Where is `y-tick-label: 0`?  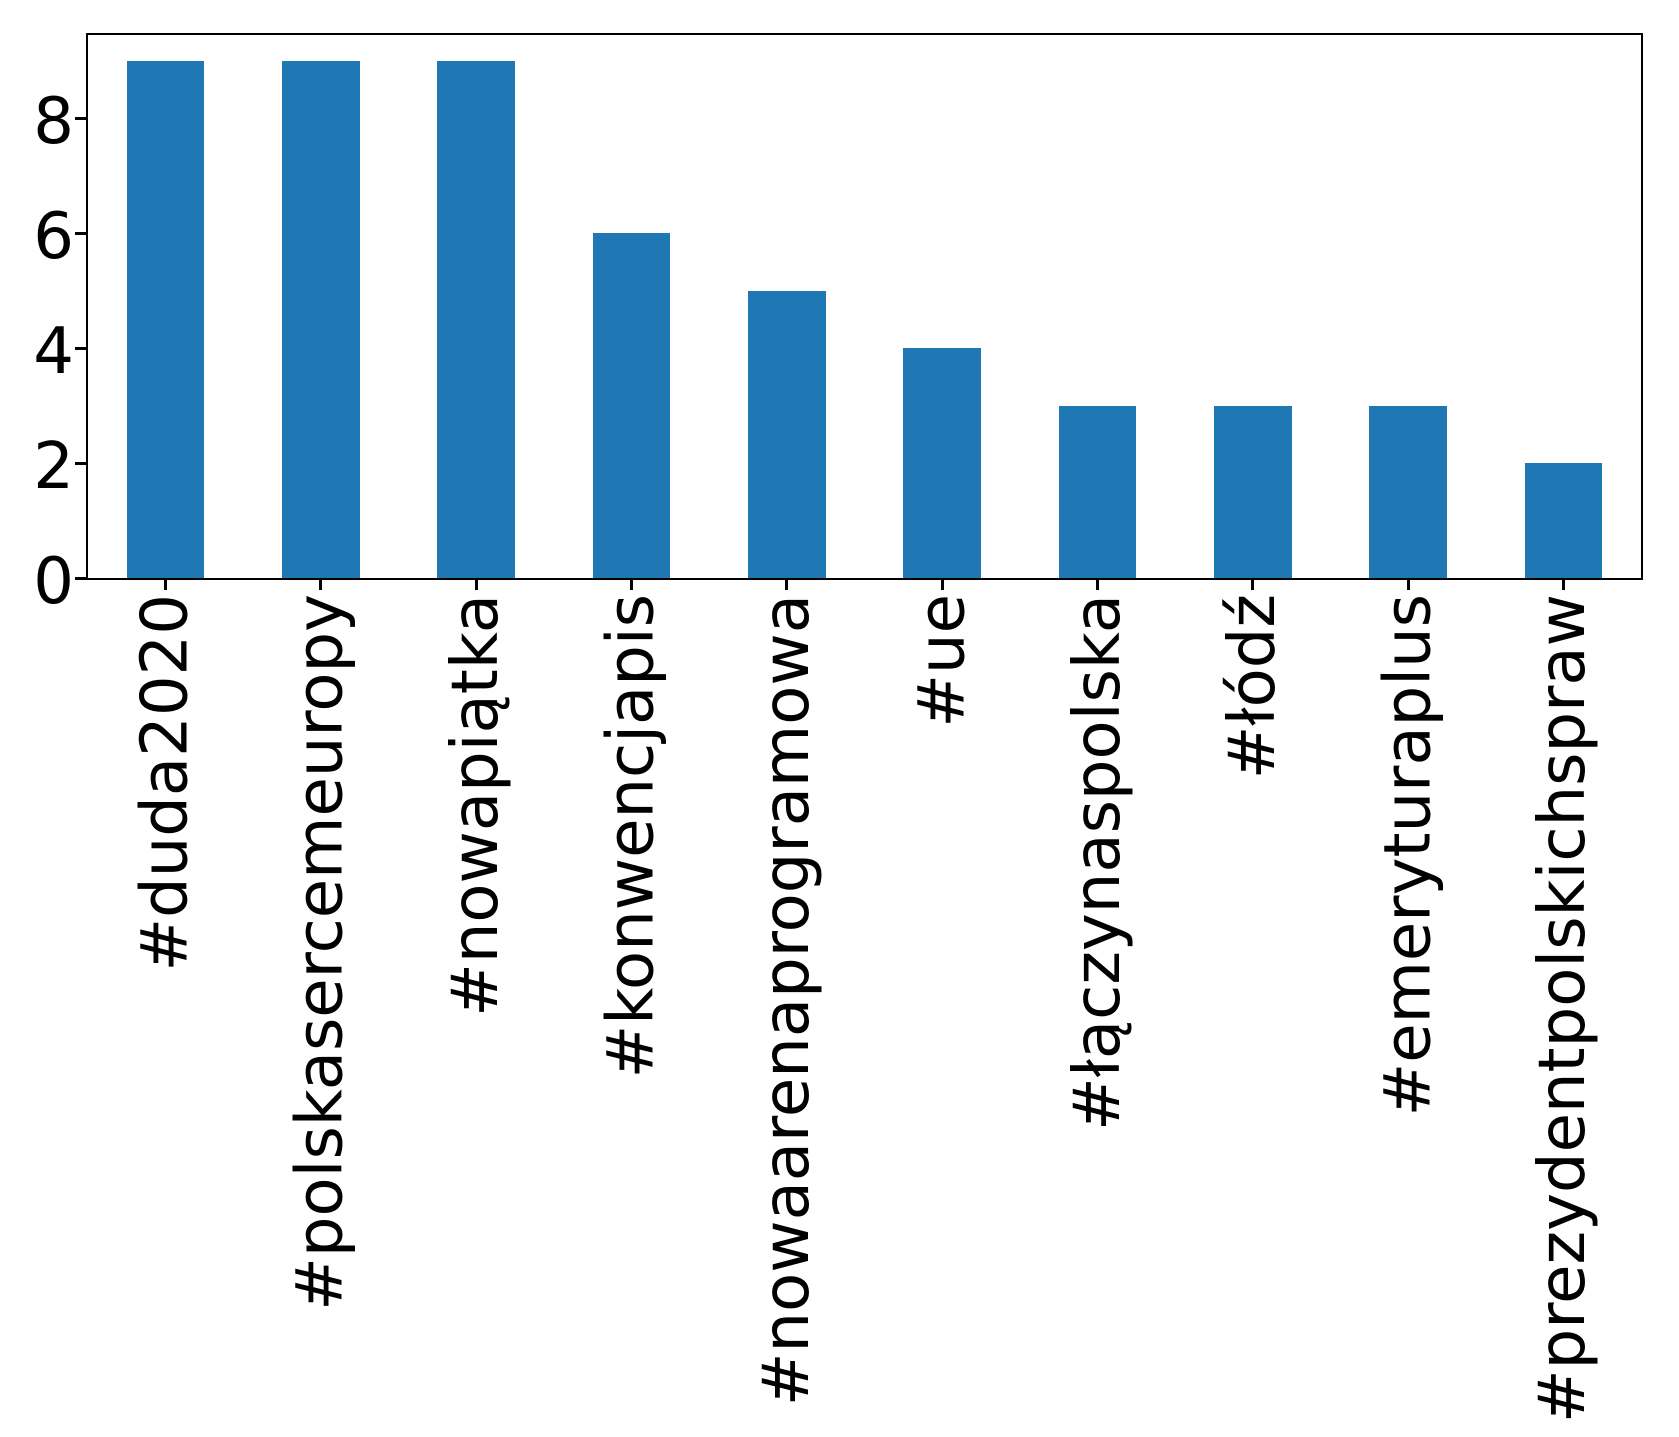 y-tick-label: 0 is located at coordinates (53, 582).